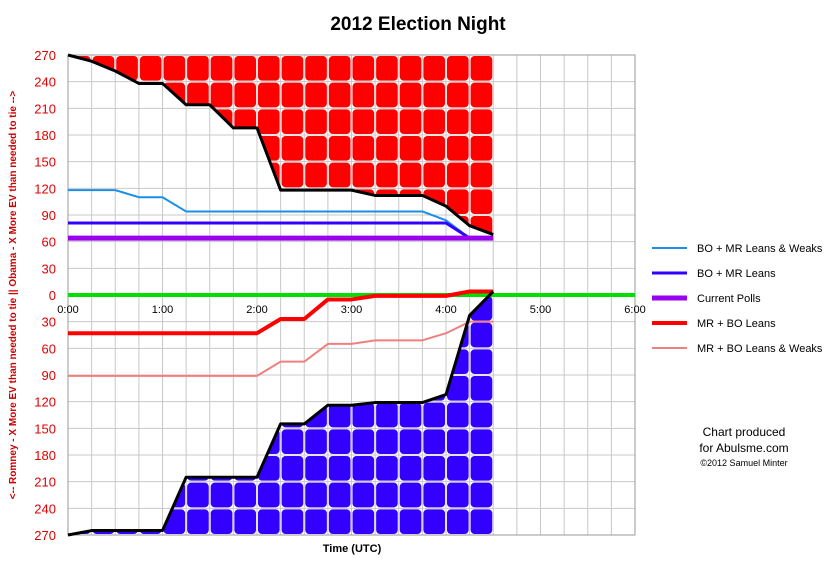 The width and height of the screenshot is (835, 566). Describe the element at coordinates (760, 349) in the screenshot. I see `legend-label: MR + BO Leans & Weaks` at that location.